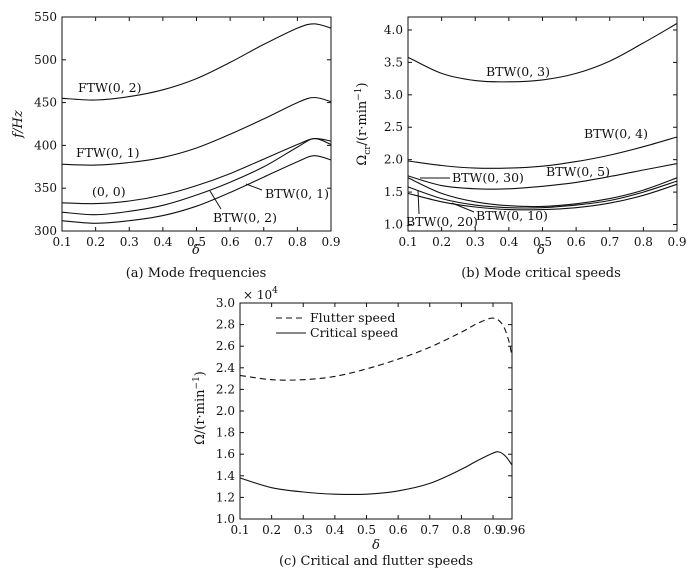 The width and height of the screenshot is (697, 574). I want to click on y-tick-label: 4.0, so click(393, 30).